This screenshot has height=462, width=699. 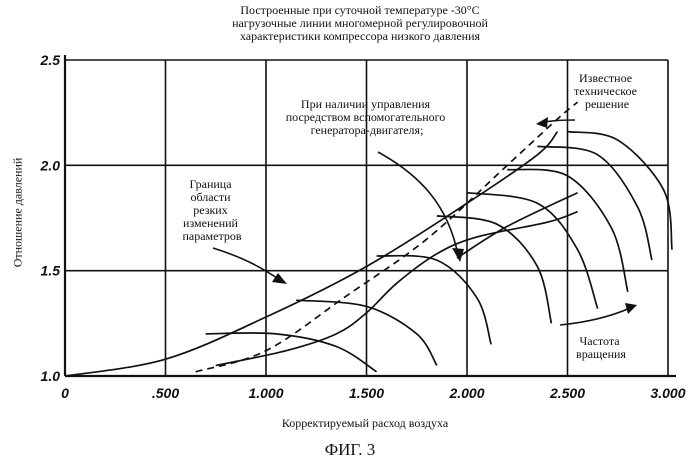 I want to click on figure-label: ФИГ. 3, so click(x=350, y=450).